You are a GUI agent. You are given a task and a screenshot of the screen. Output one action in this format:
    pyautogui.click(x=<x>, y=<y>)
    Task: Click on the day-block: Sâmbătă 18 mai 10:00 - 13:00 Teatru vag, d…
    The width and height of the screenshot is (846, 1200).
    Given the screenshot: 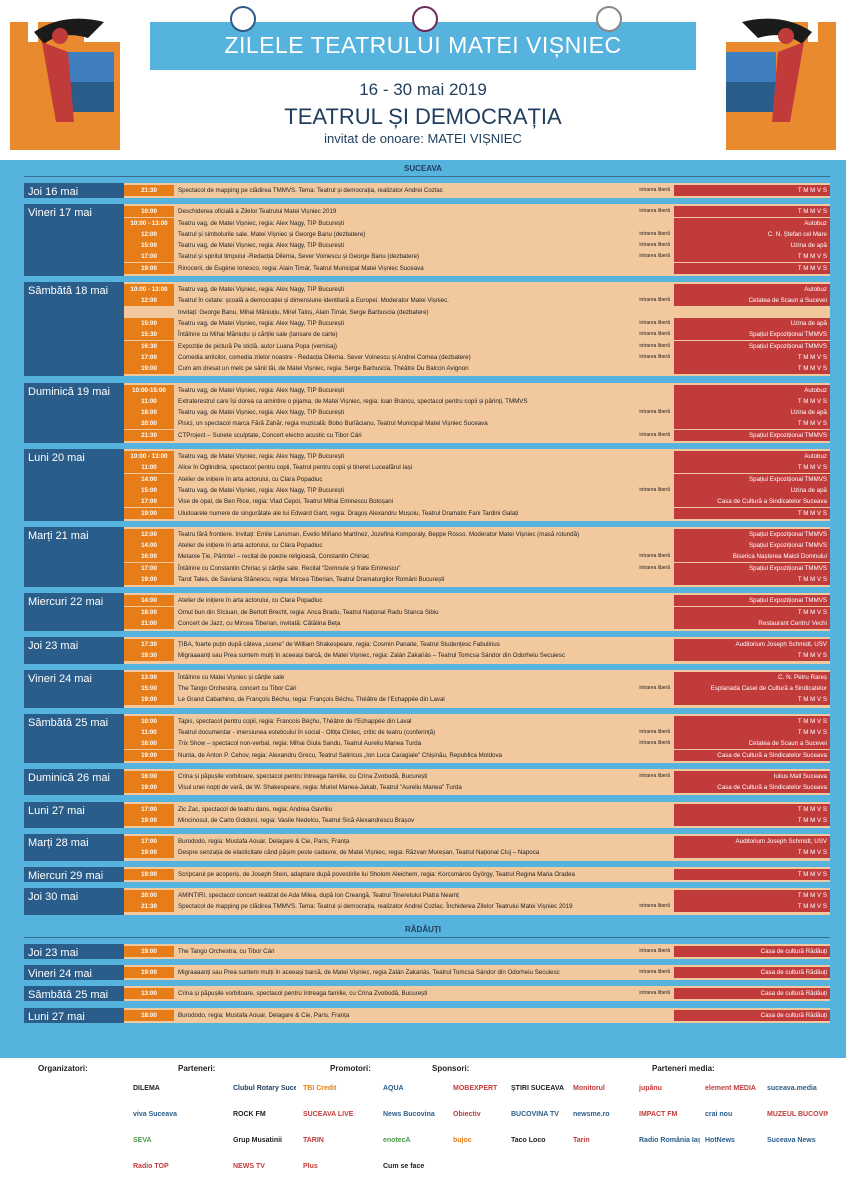 What is the action you would take?
    pyautogui.click(x=427, y=329)
    